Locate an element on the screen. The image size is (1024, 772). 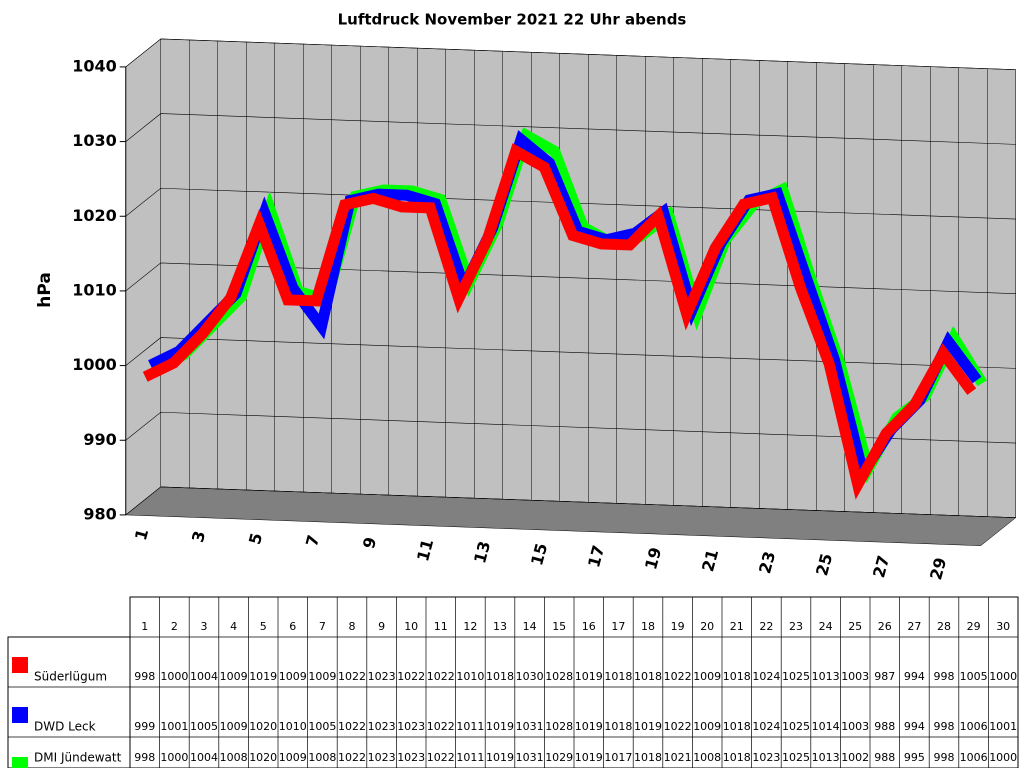
table-header: 16 is located at coordinates (589, 626).